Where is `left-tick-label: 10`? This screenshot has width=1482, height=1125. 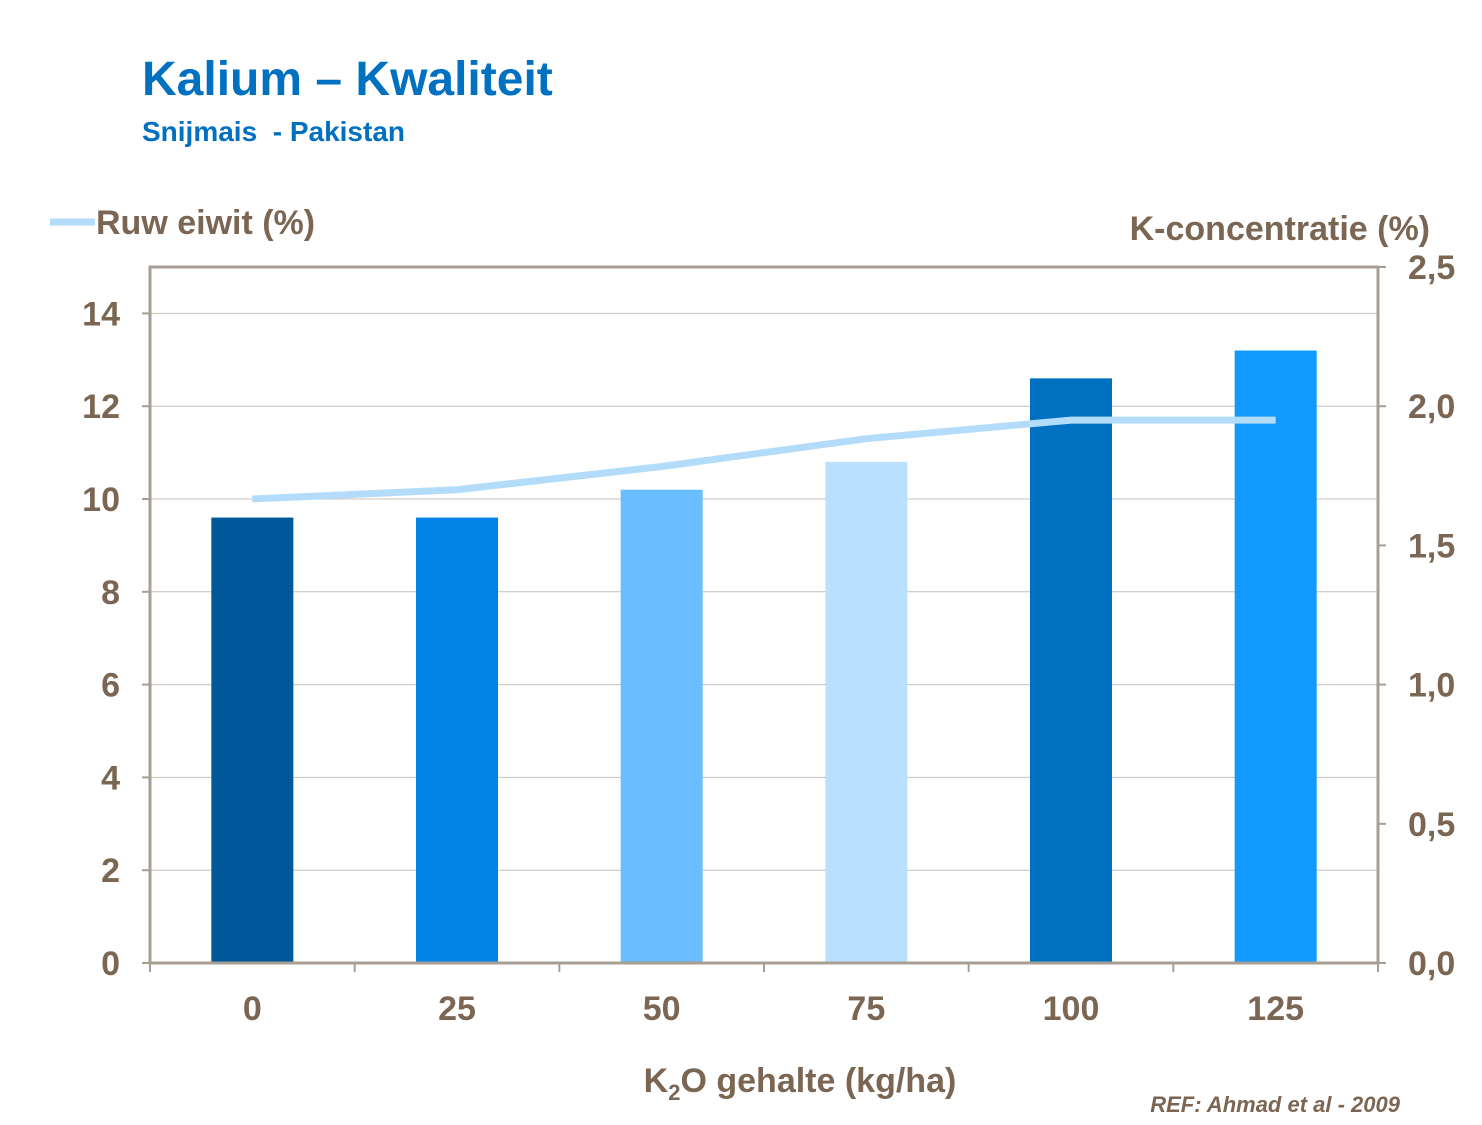 left-tick-label: 10 is located at coordinates (101, 500).